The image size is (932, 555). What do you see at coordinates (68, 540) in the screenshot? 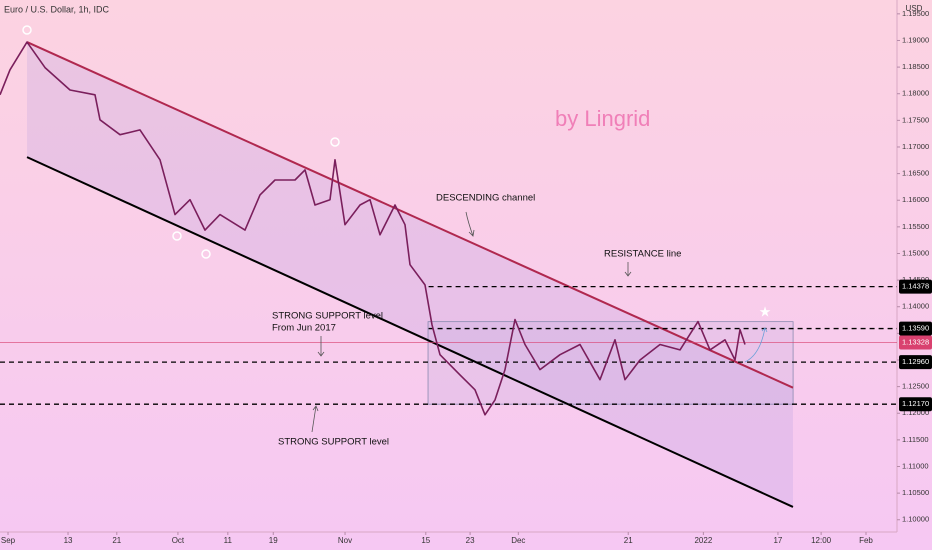
I see `x-tick-label: 13` at bounding box center [68, 540].